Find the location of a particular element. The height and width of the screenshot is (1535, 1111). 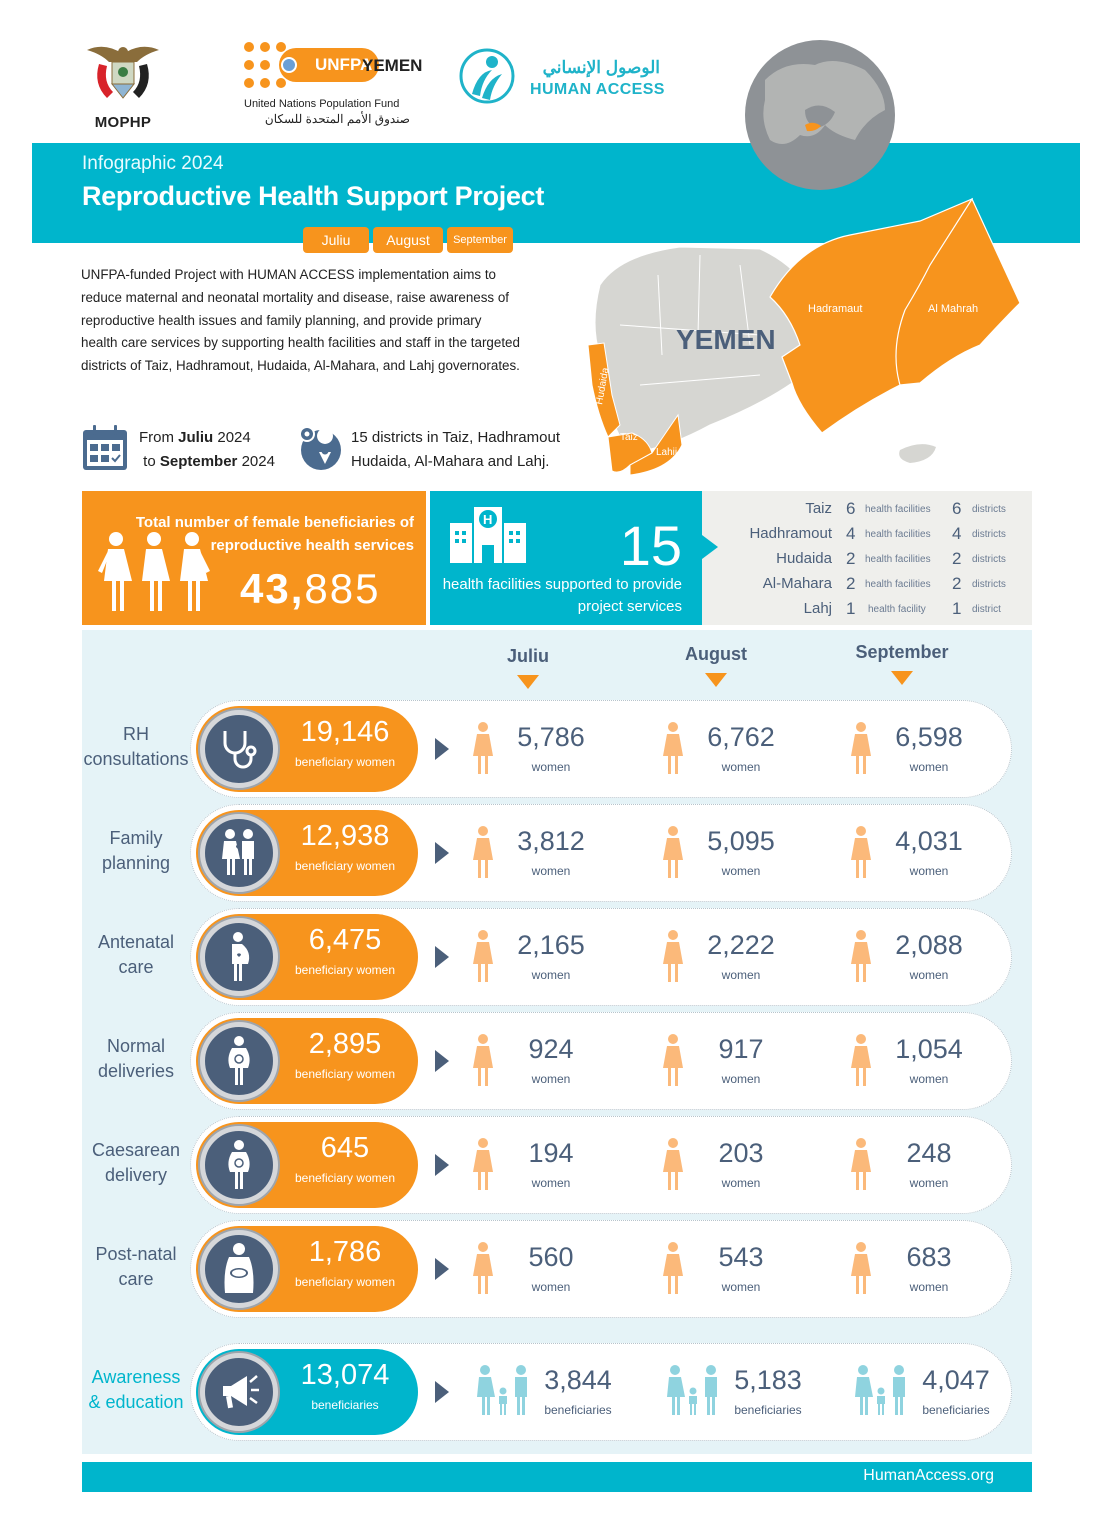

column-header-august: August is located at coordinates (716, 665).